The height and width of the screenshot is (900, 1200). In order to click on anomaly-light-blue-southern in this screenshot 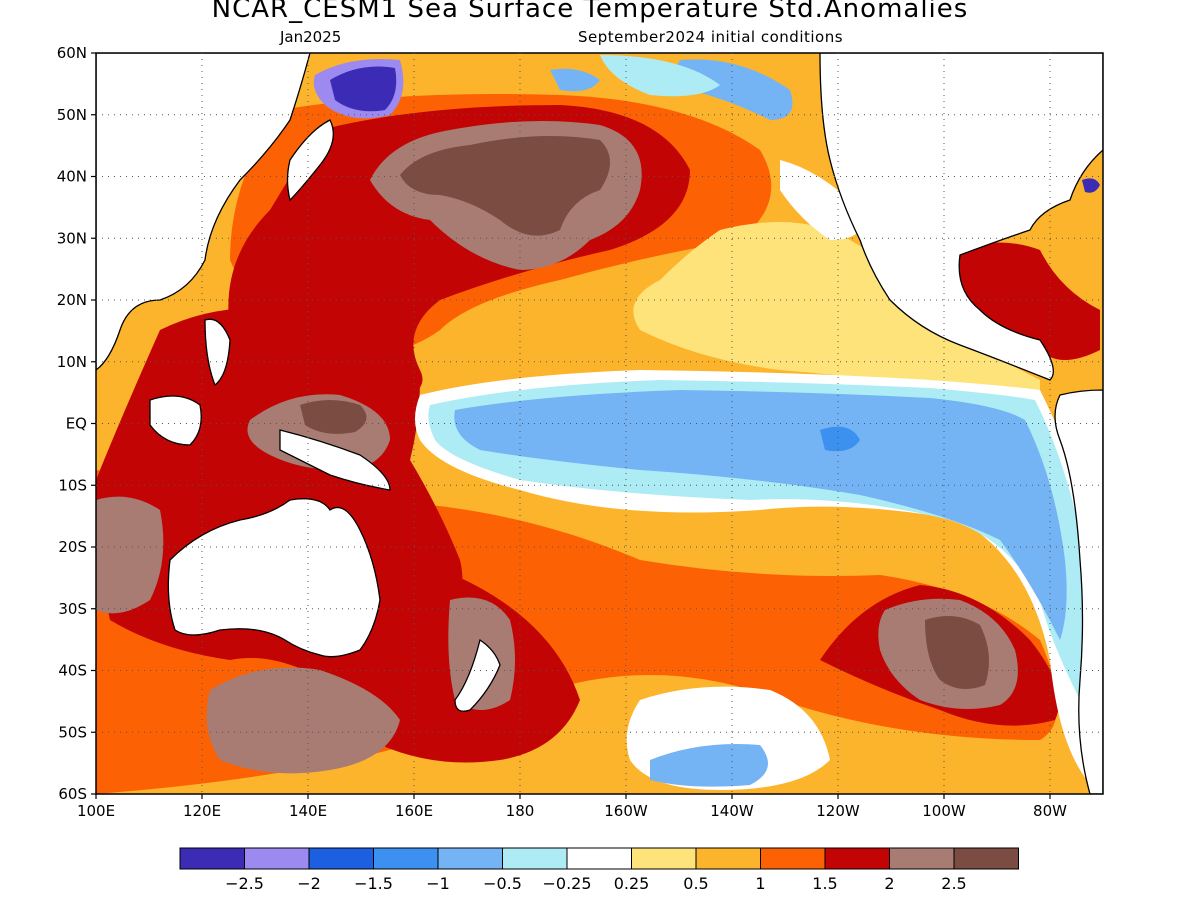, I will do `click(709, 765)`.